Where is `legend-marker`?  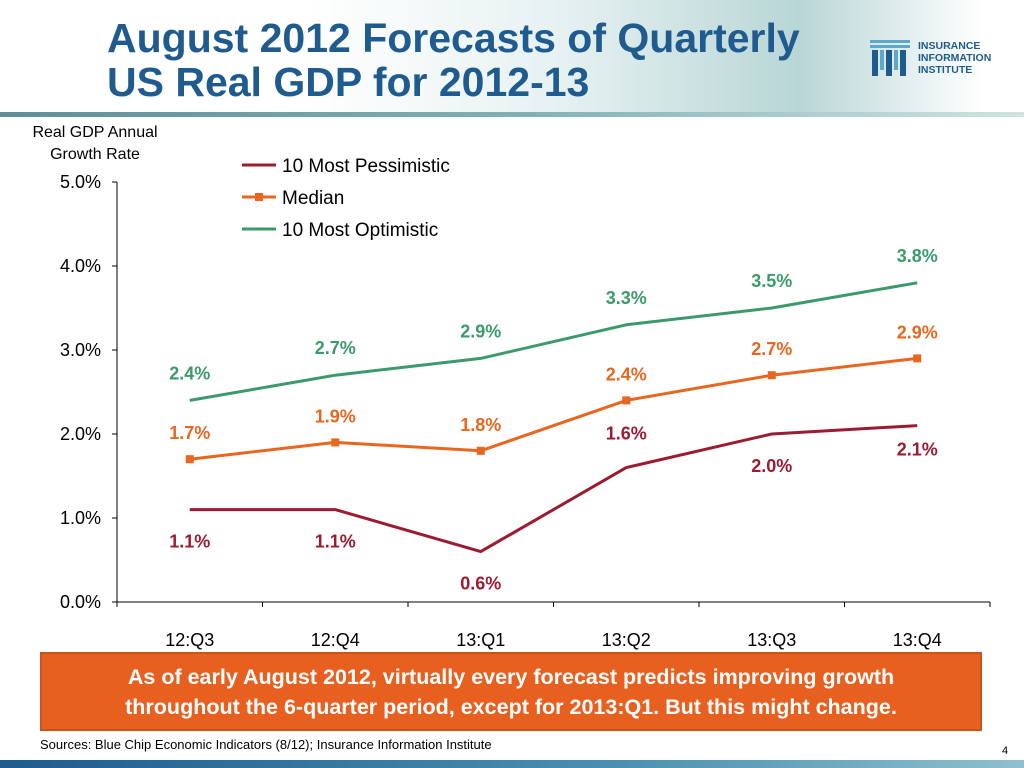
legend-marker is located at coordinates (259, 197).